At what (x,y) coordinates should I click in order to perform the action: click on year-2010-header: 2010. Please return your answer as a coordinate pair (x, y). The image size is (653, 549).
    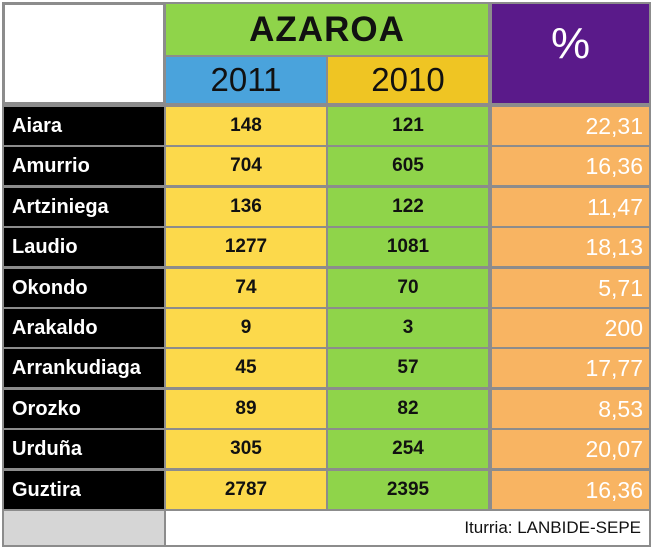
    Looking at the image, I should click on (408, 80).